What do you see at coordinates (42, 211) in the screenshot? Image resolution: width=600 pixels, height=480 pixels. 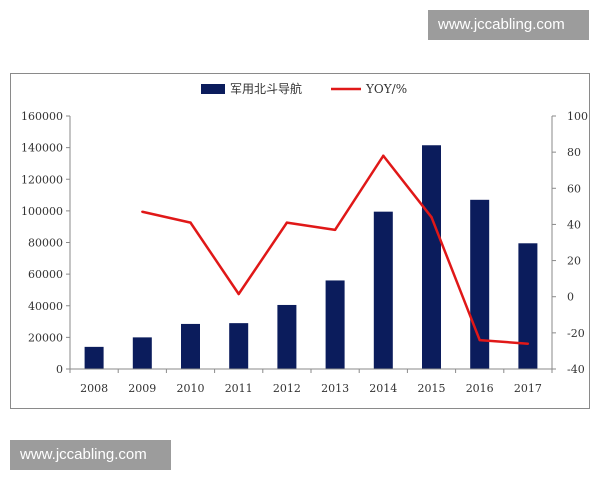 I see `left-tick-label: 100000` at bounding box center [42, 211].